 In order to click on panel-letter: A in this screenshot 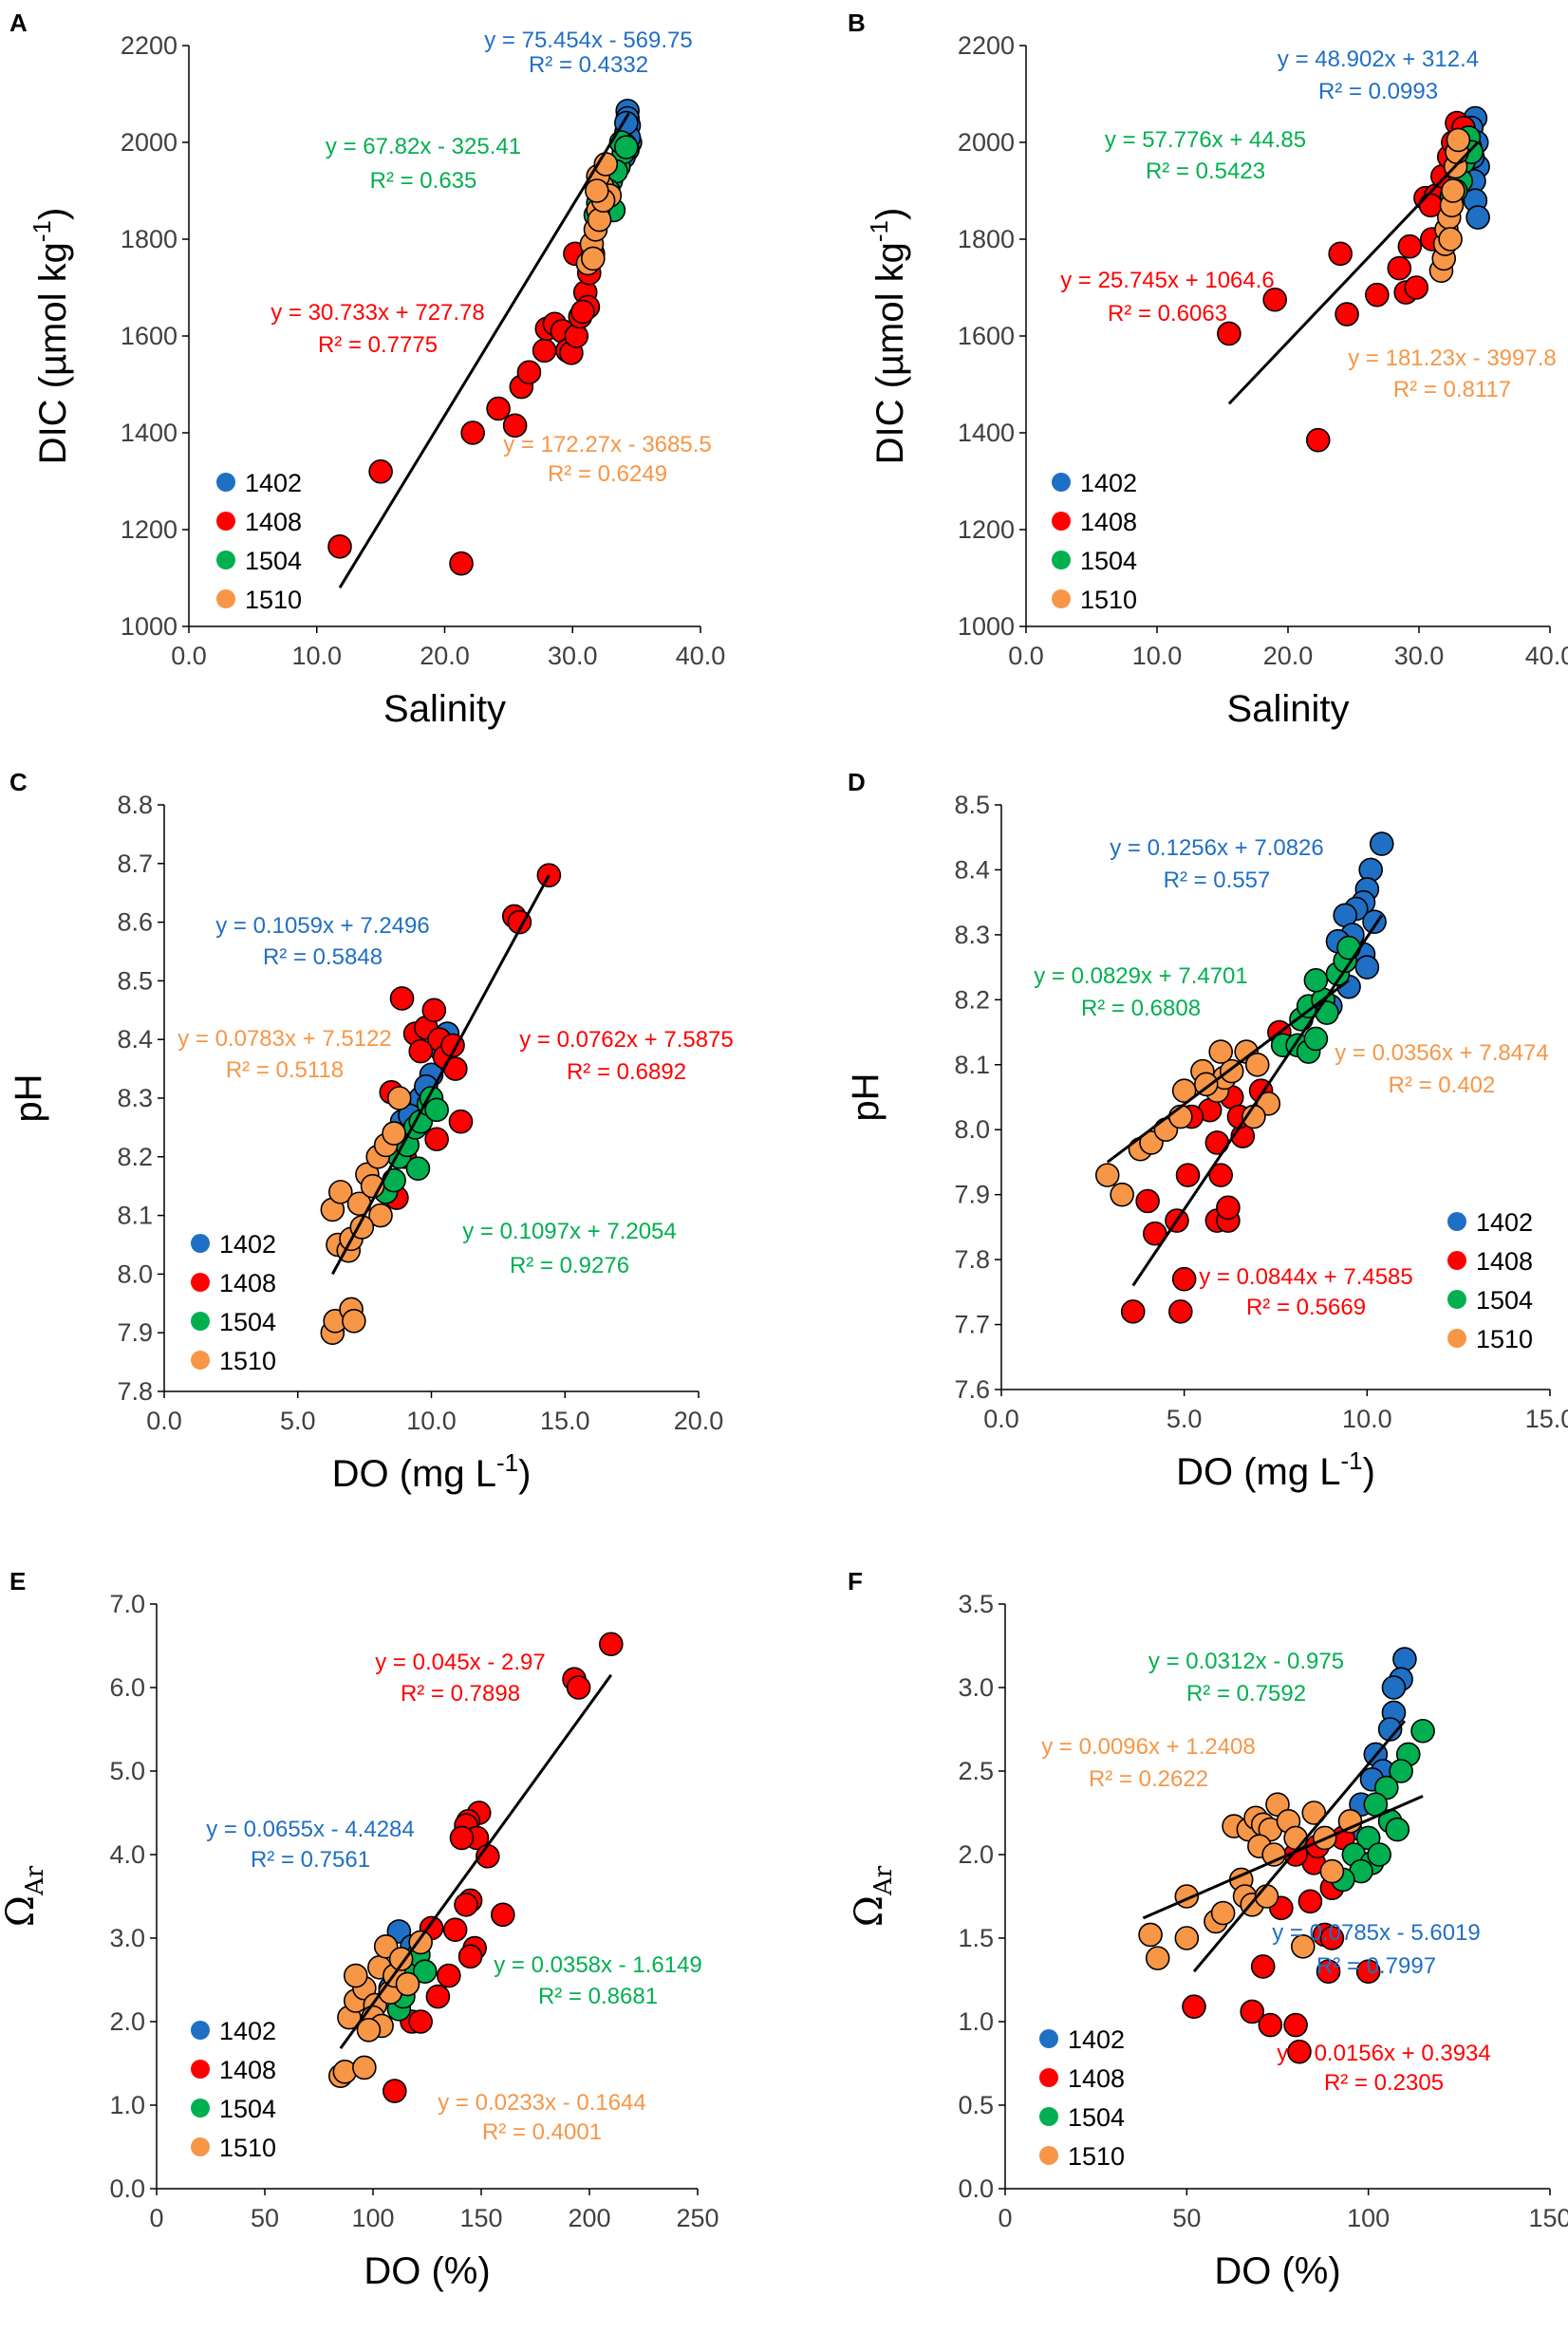, I will do `click(19, 23)`.